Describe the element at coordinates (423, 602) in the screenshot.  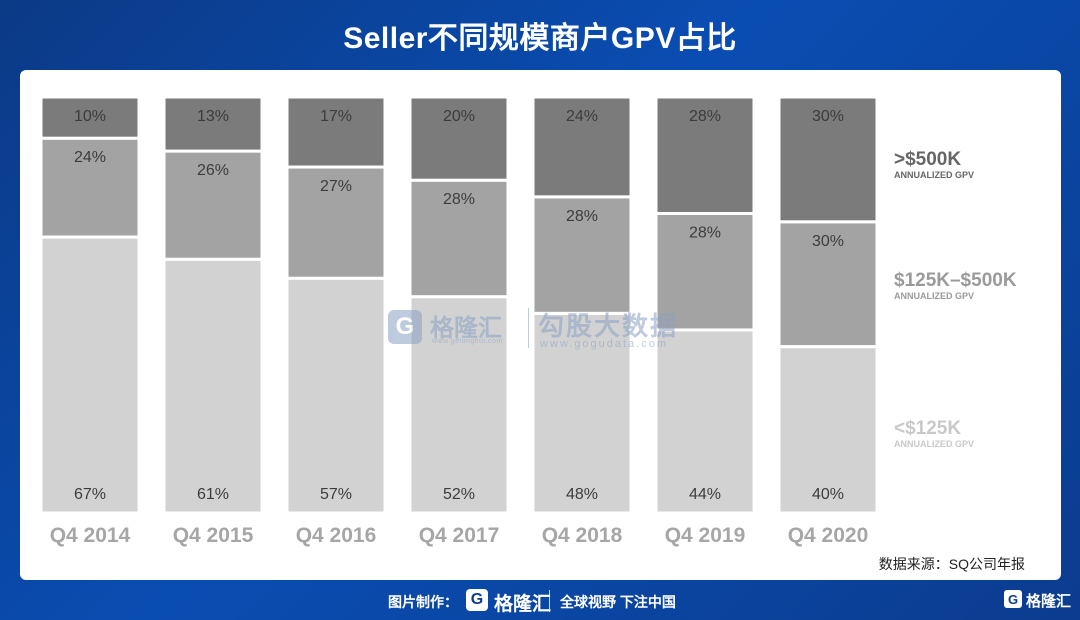
I see `footer-credit-label: 图片制作：` at that location.